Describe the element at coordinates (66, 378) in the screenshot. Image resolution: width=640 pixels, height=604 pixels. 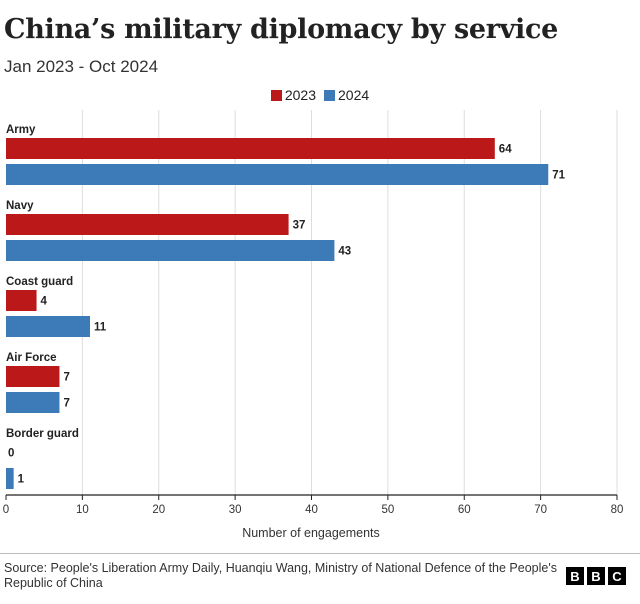
I see `data-label-2023-3: 7` at that location.